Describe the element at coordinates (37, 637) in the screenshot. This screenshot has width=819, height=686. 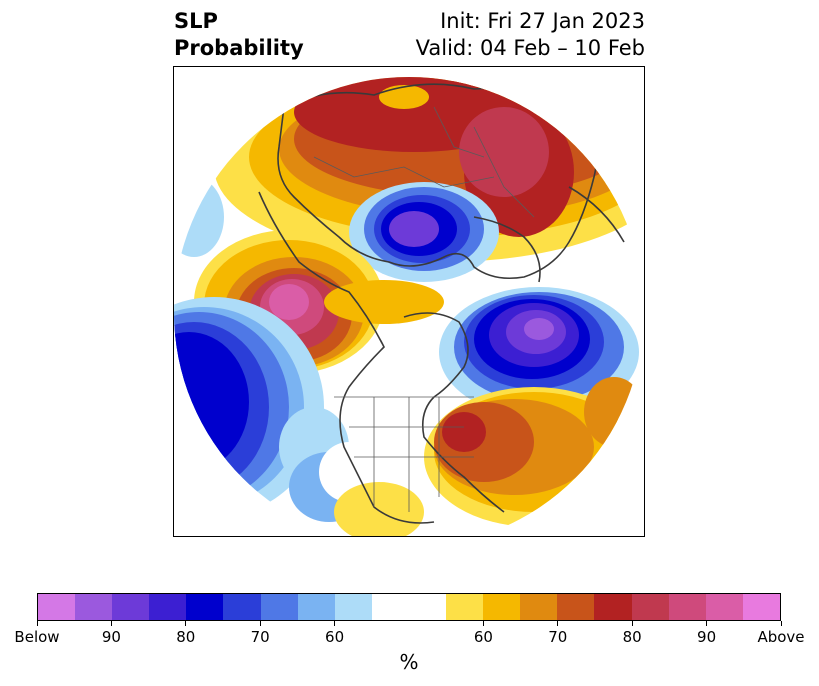
I see `colorbar-tick-label: Below` at that location.